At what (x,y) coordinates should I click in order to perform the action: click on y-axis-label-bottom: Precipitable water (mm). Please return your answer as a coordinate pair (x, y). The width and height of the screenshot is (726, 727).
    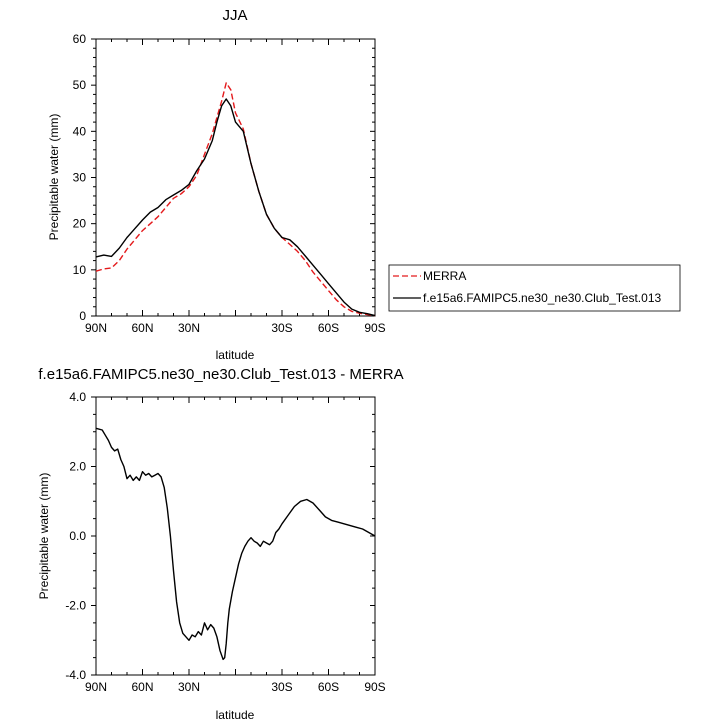
    Looking at the image, I should click on (44, 536).